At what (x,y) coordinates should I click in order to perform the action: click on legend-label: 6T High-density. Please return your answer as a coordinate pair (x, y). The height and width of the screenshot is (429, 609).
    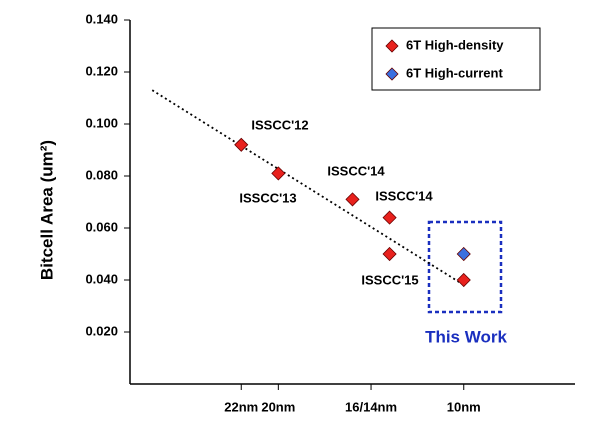
    Looking at the image, I should click on (455, 44).